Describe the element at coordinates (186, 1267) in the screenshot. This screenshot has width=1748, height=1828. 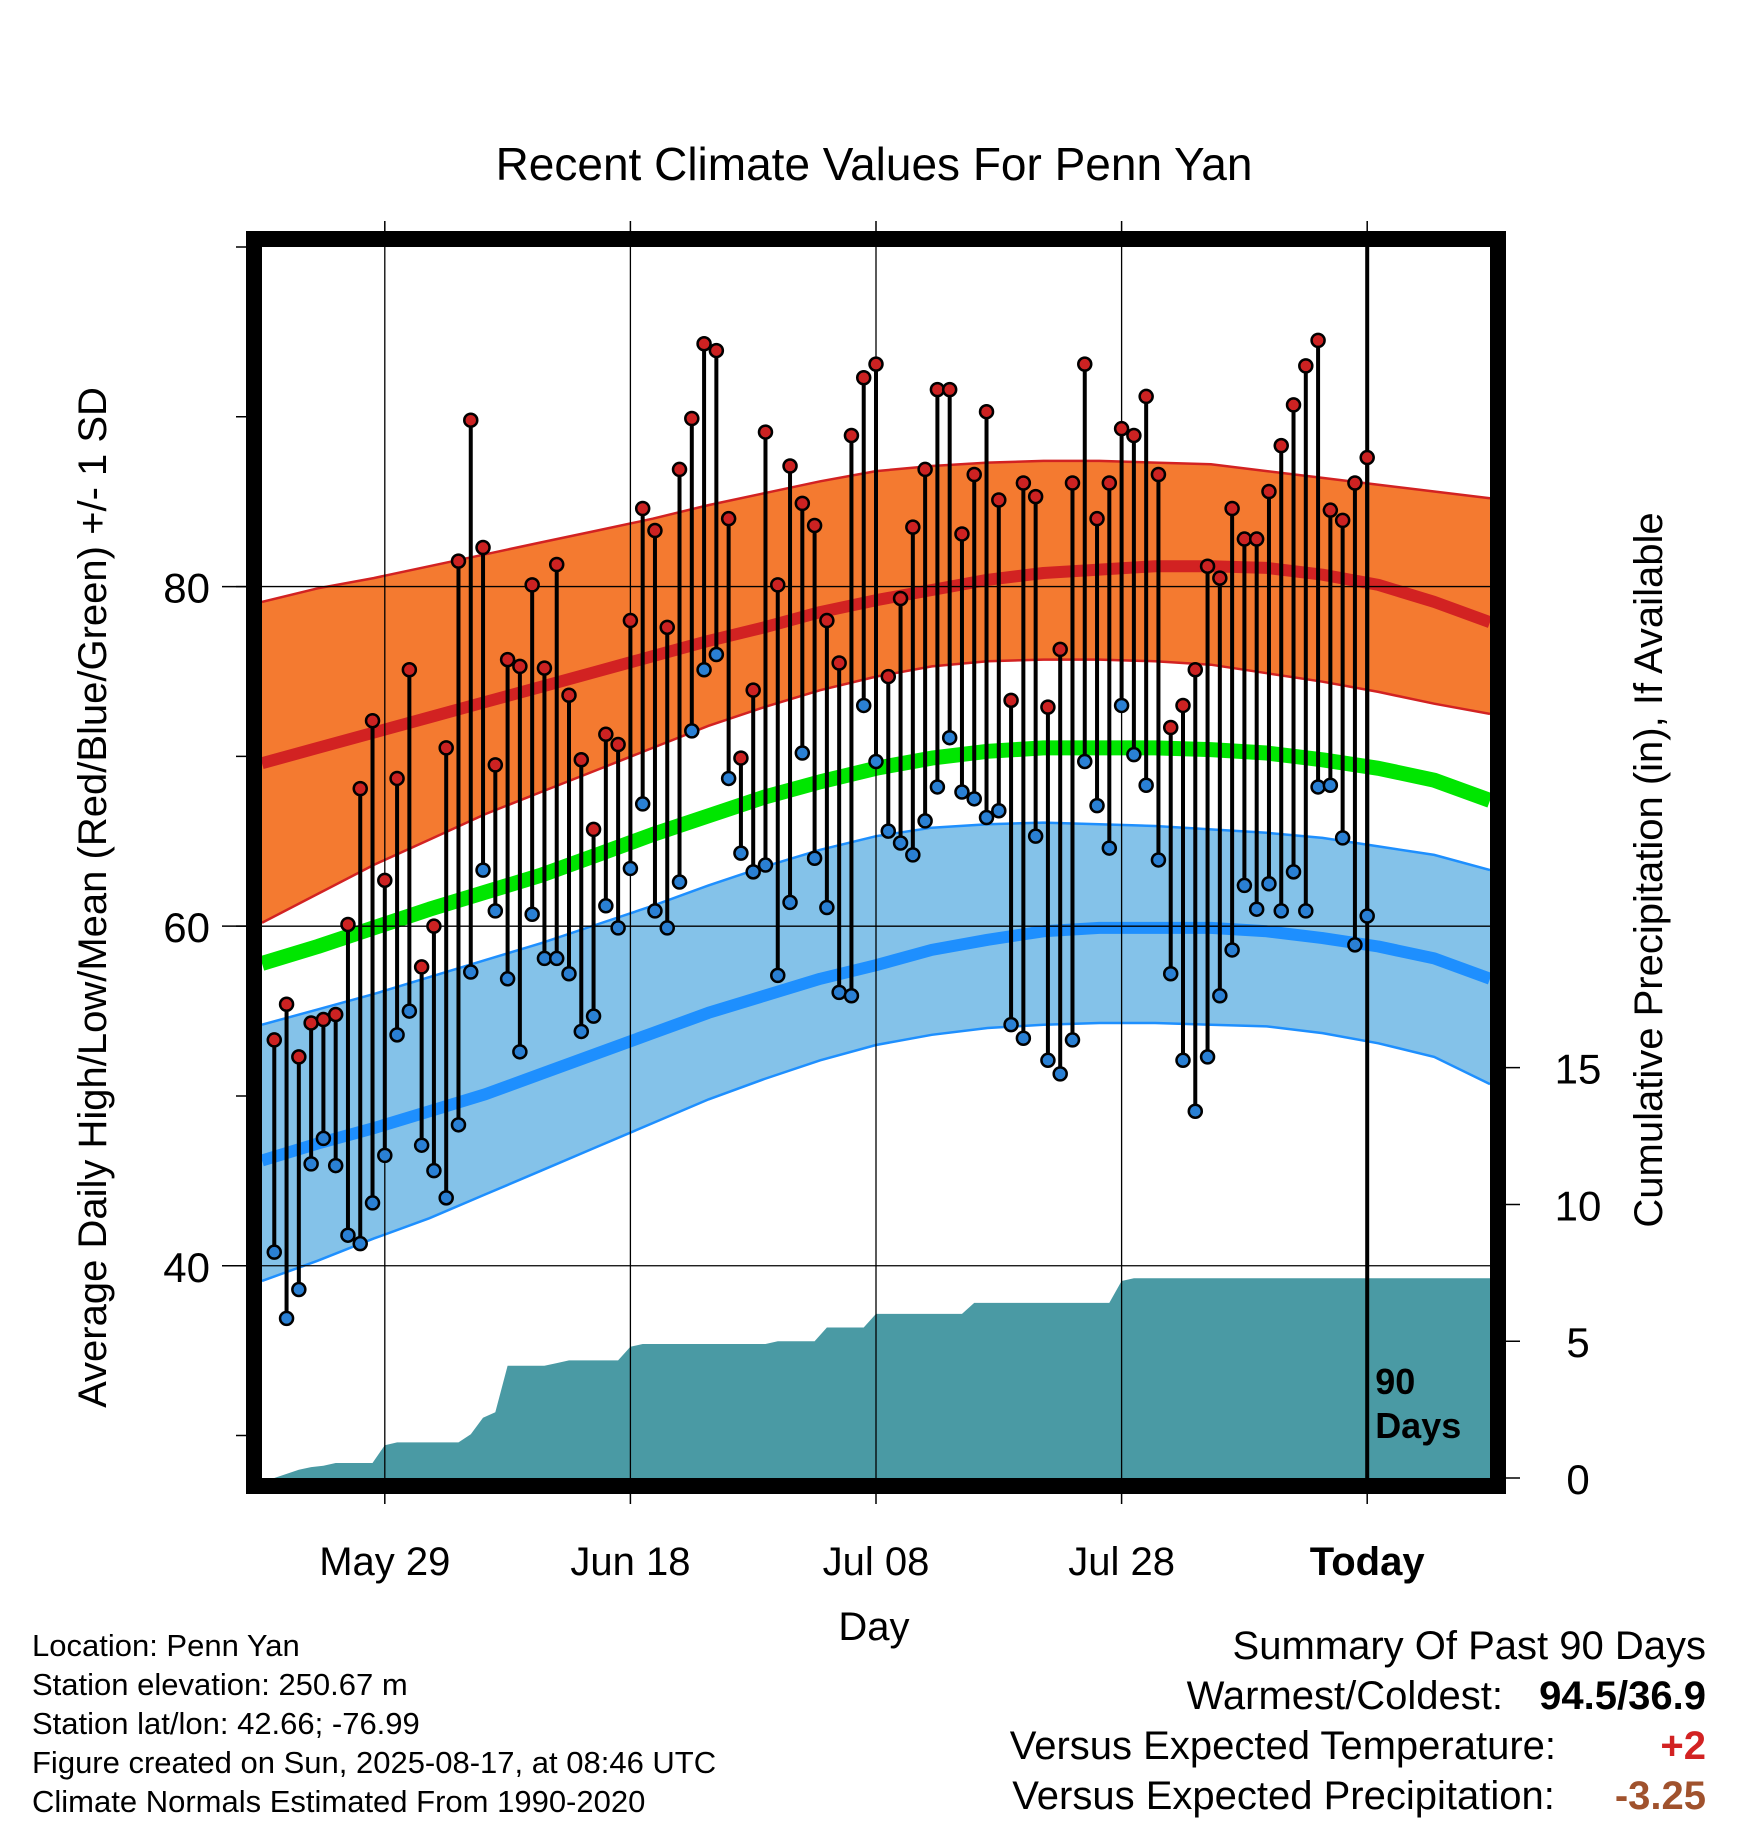
I see `y-tick-label: 40` at that location.